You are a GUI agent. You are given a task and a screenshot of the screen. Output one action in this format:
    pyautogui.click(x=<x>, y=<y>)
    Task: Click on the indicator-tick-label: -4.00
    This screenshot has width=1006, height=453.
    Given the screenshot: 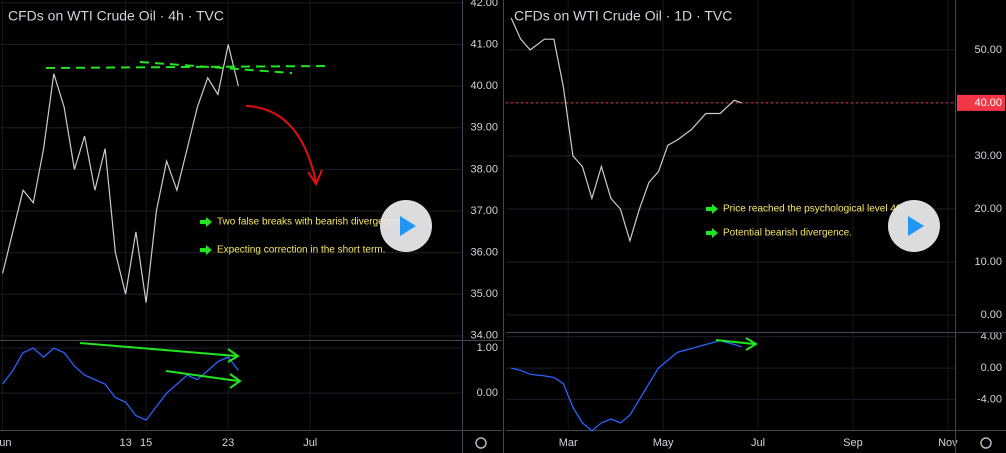 What is the action you would take?
    pyautogui.click(x=989, y=399)
    